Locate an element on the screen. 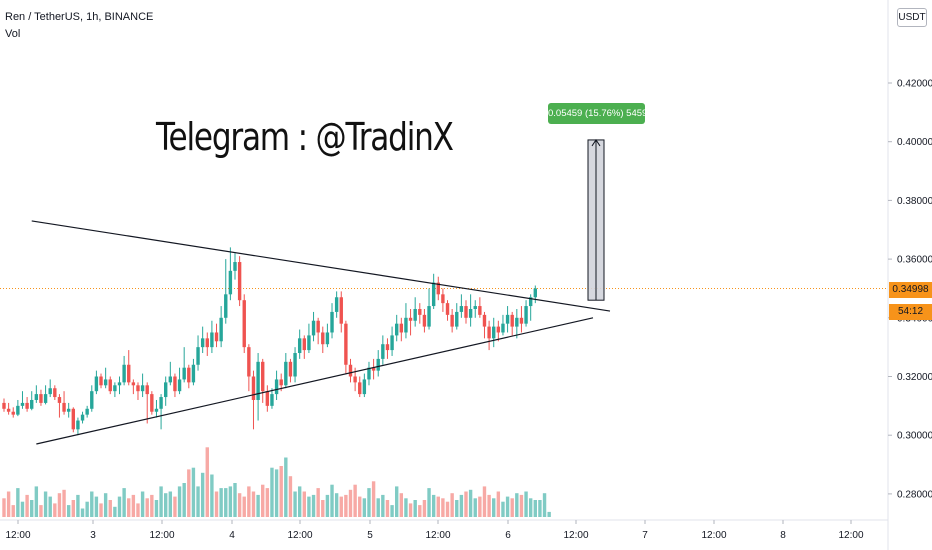  currency-selector: USDT is located at coordinates (912, 17).